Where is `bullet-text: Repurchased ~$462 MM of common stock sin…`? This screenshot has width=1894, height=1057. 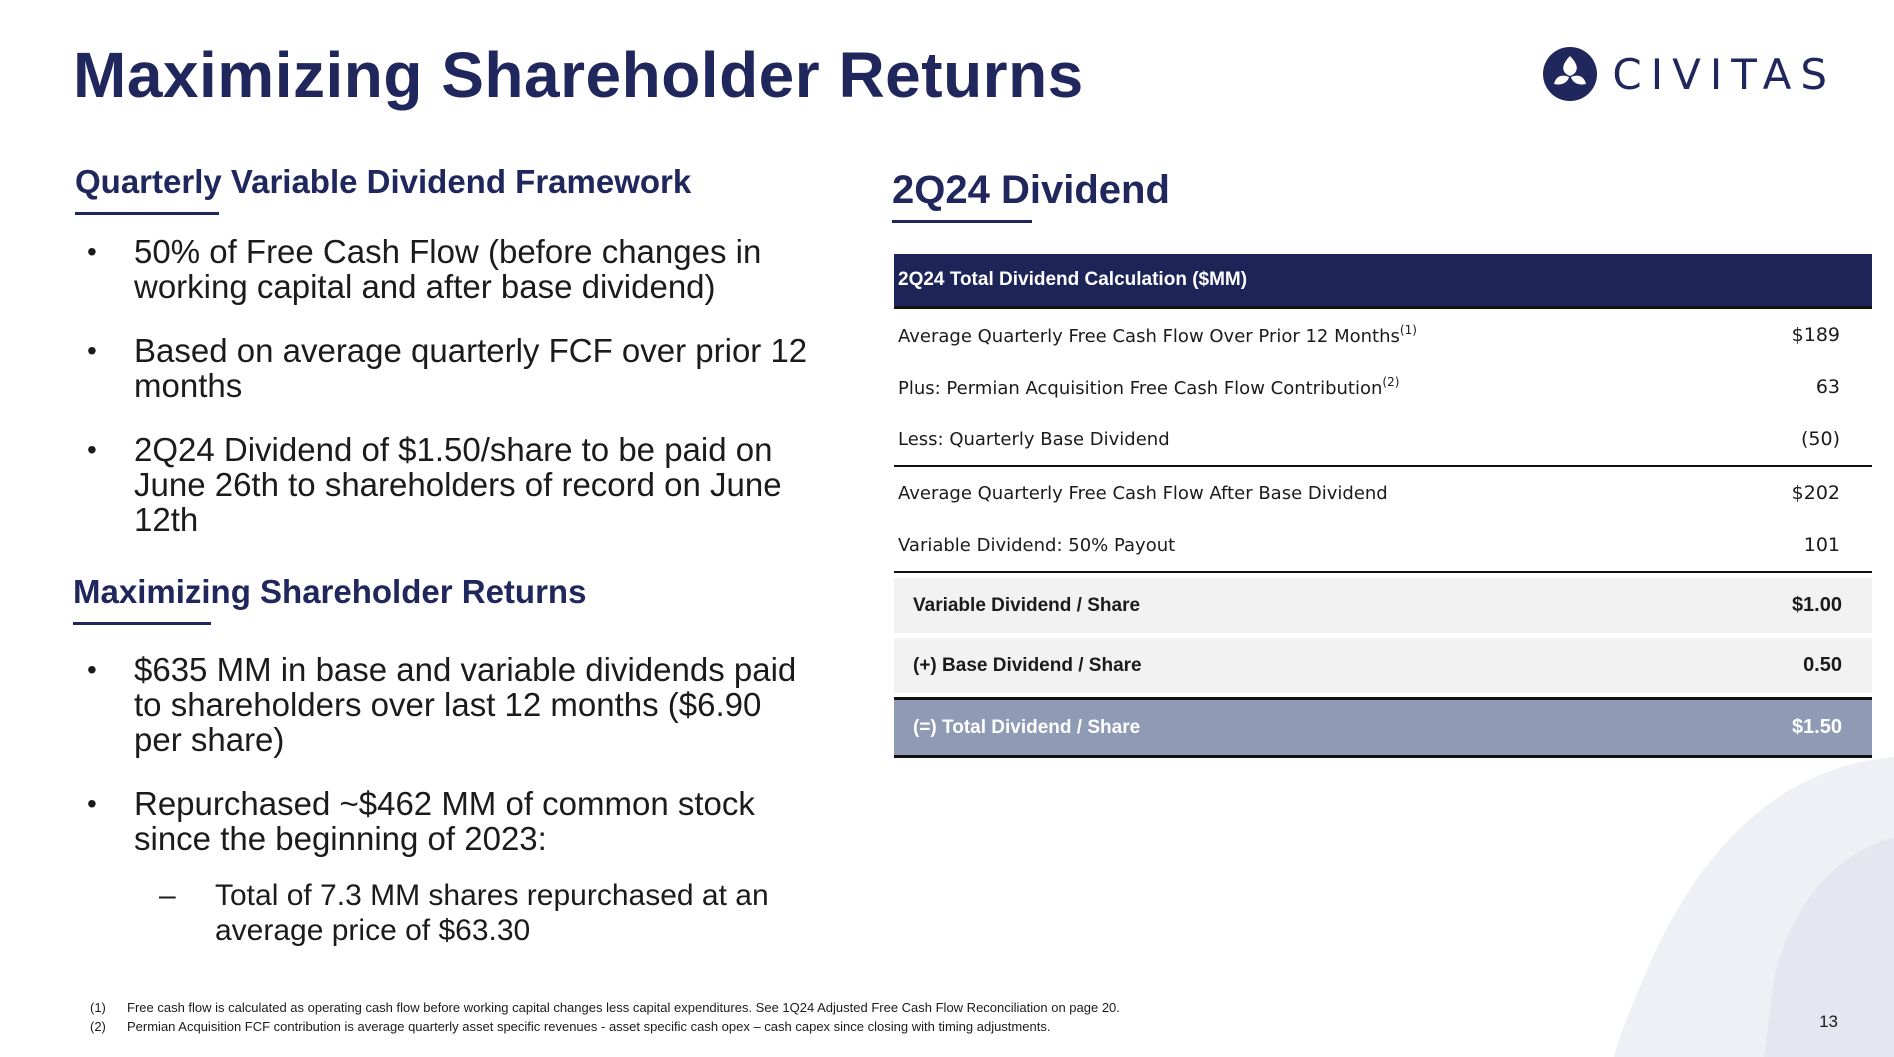 bullet-text: Repurchased ~$462 MM of common stock sin… is located at coordinates (444, 821).